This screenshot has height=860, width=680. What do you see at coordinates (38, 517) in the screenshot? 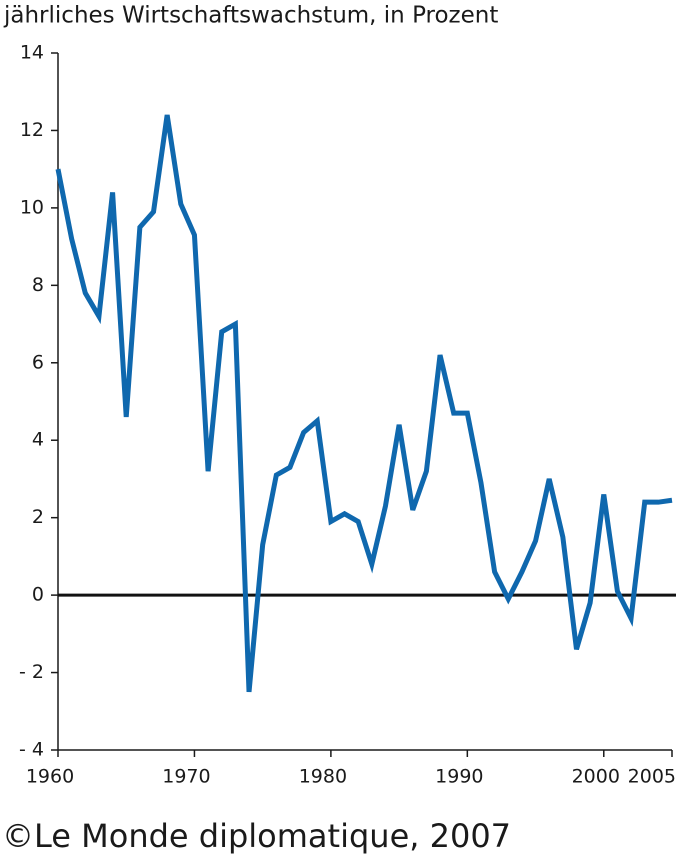
I see `y-tick-label: 2` at bounding box center [38, 517].